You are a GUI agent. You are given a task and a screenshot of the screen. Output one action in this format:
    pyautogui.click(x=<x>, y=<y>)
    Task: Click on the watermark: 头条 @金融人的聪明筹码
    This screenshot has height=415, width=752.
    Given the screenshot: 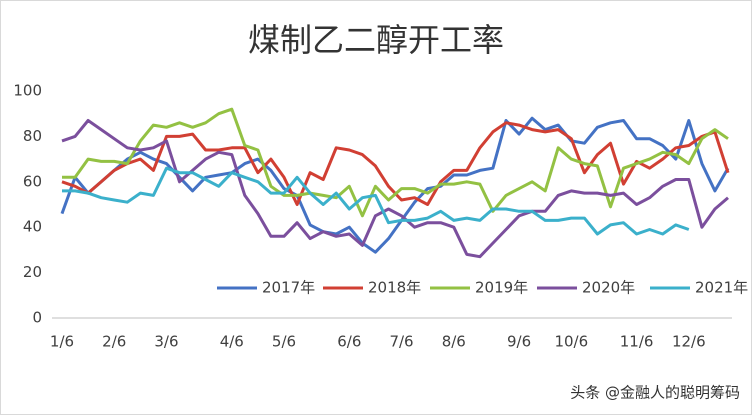 What is the action you would take?
    pyautogui.click(x=655, y=393)
    